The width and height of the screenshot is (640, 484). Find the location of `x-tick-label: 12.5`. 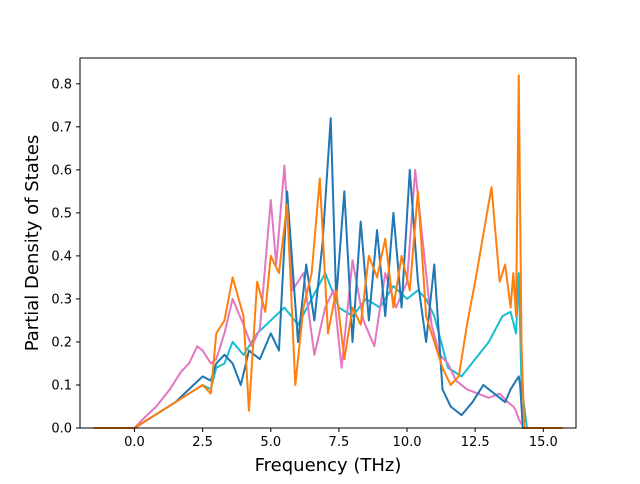

x-tick-label: 12.5 is located at coordinates (475, 442).